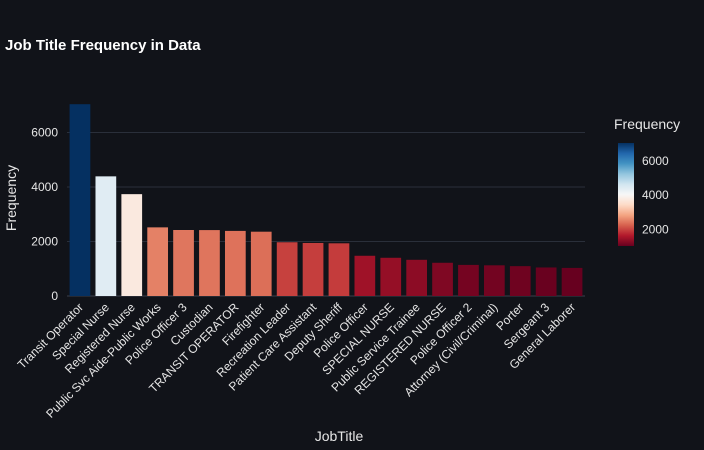  Describe the element at coordinates (44, 241) in the screenshot. I see `y-tick-label: 2000` at that location.